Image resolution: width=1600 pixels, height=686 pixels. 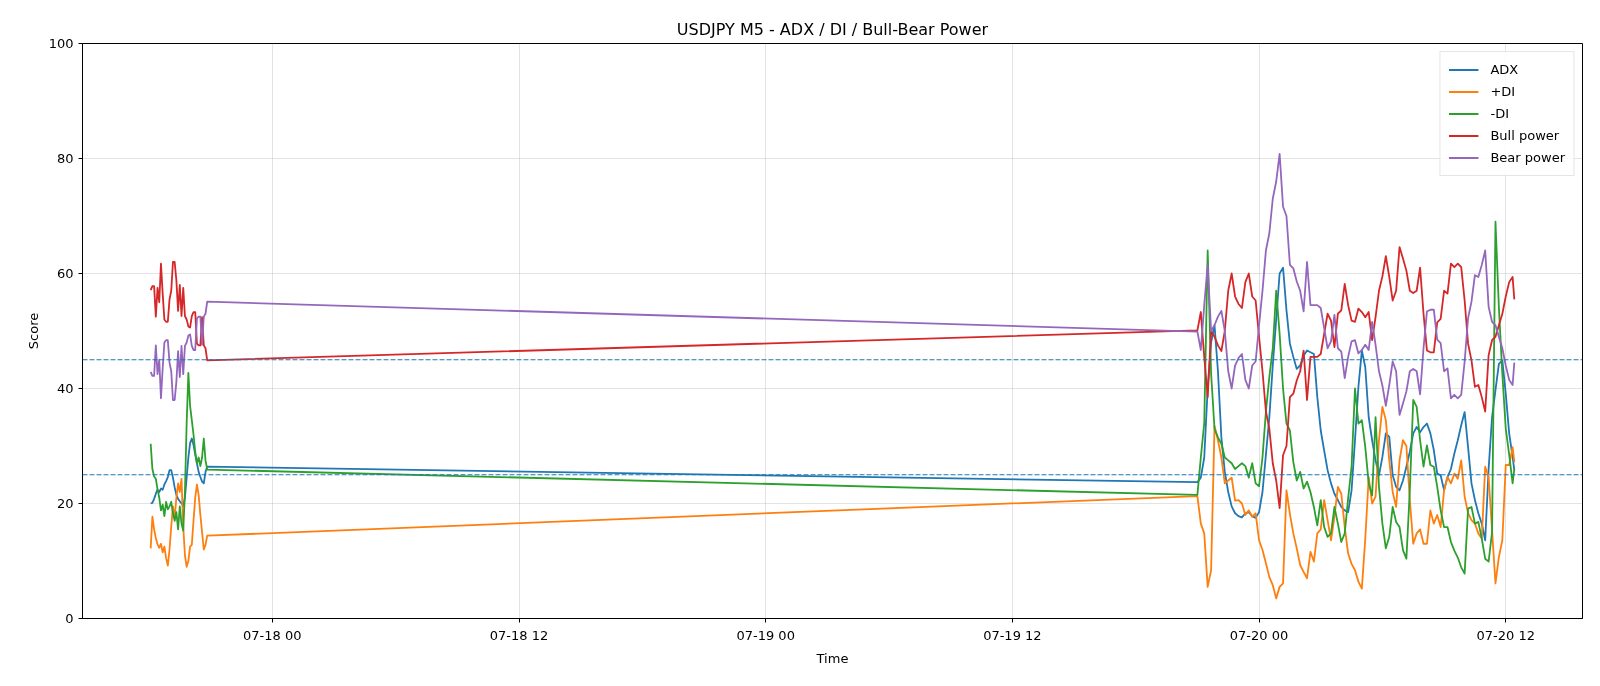 What do you see at coordinates (65, 388) in the screenshot?
I see `y-tick-label: 40` at bounding box center [65, 388].